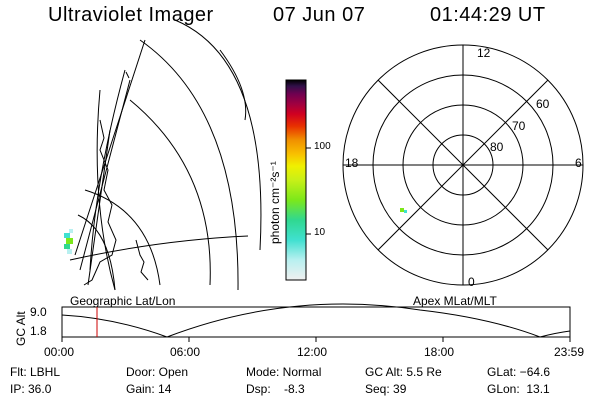  What do you see at coordinates (519, 126) in the screenshot?
I see `lat-label-70: 70` at bounding box center [519, 126].